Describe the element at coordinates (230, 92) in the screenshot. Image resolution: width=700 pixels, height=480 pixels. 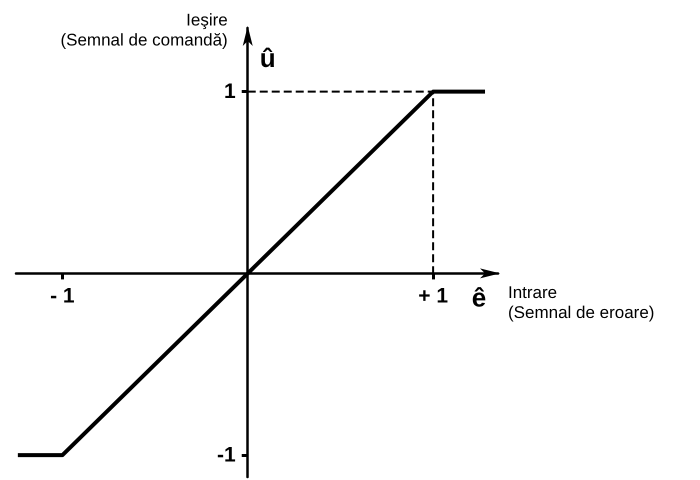
I see `y-tick-label: 1` at that location.